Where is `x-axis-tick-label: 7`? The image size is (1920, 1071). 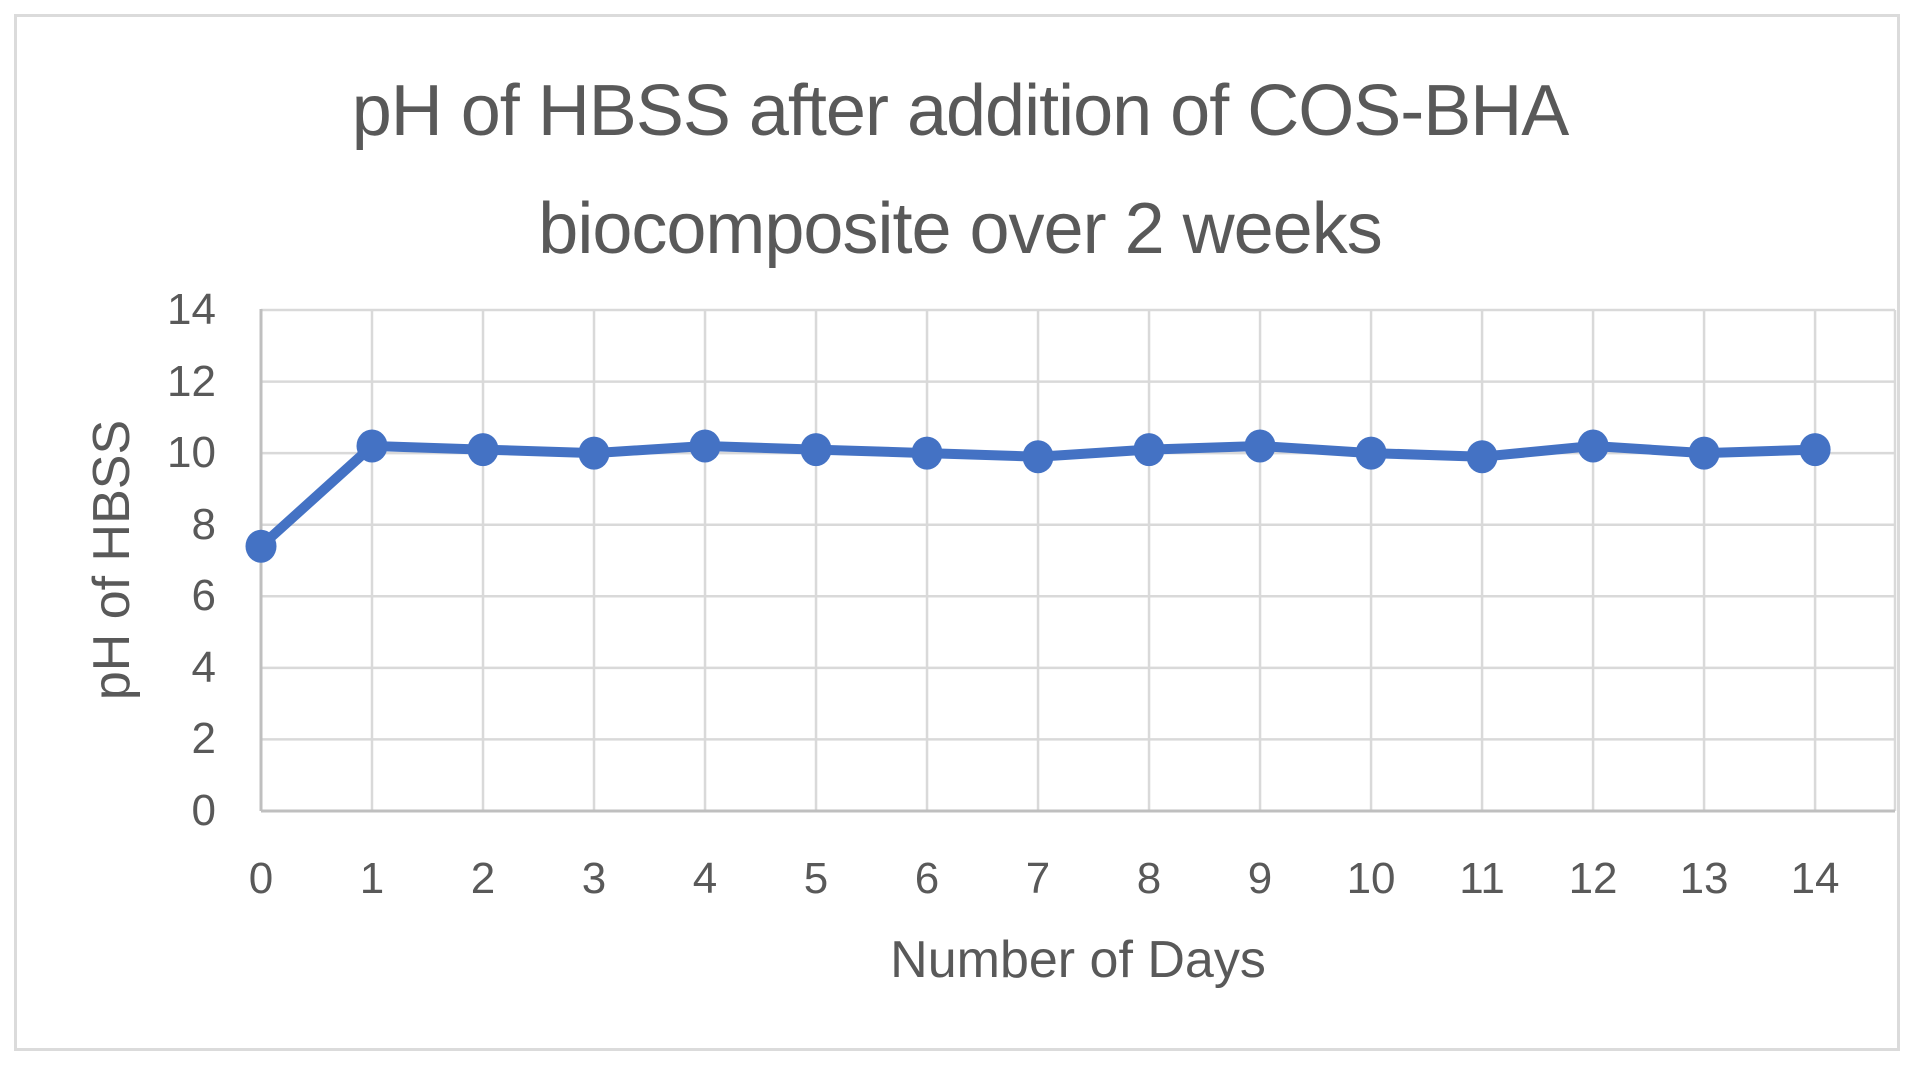
x-axis-tick-label: 7 is located at coordinates (1038, 878).